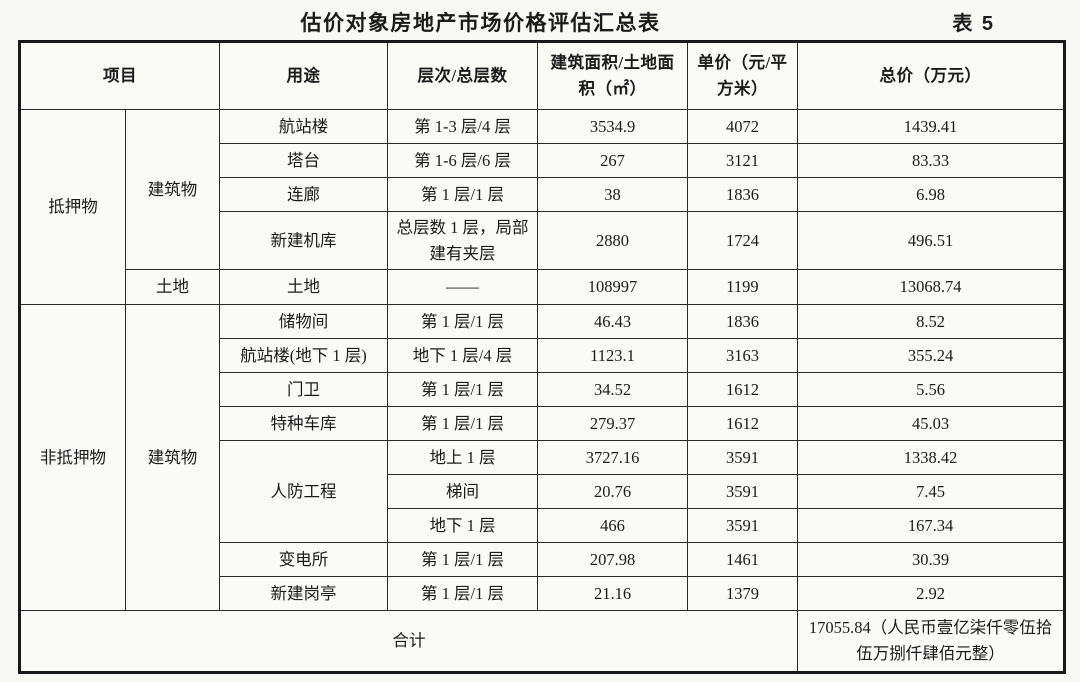 This screenshot has height=682, width=1080. What do you see at coordinates (303, 287) in the screenshot?
I see `cell-use: 土地` at bounding box center [303, 287].